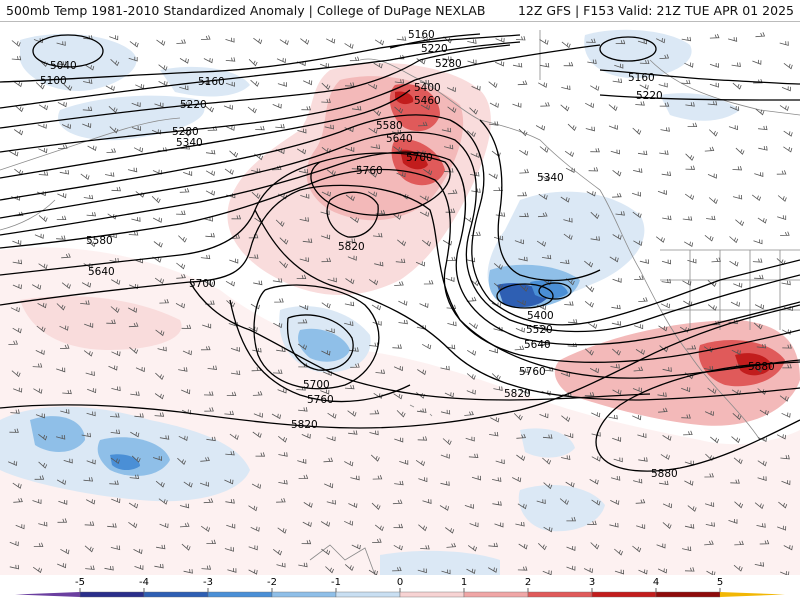 This screenshot has height=600, width=800. I want to click on colorbar-tick-label: -5, so click(80, 582).